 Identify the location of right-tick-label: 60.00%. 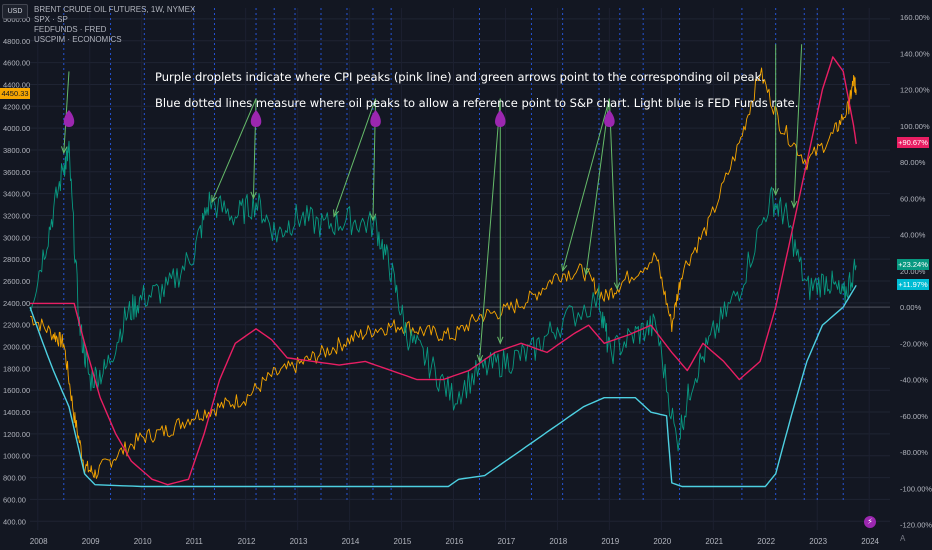
(913, 198).